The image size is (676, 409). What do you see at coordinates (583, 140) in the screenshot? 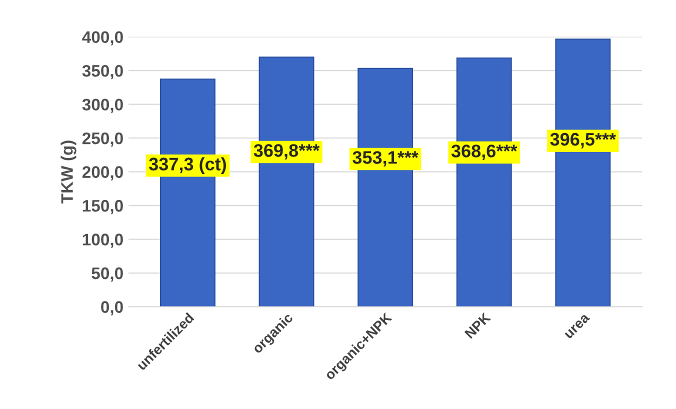
I see `data-label: 396,5***` at bounding box center [583, 140].